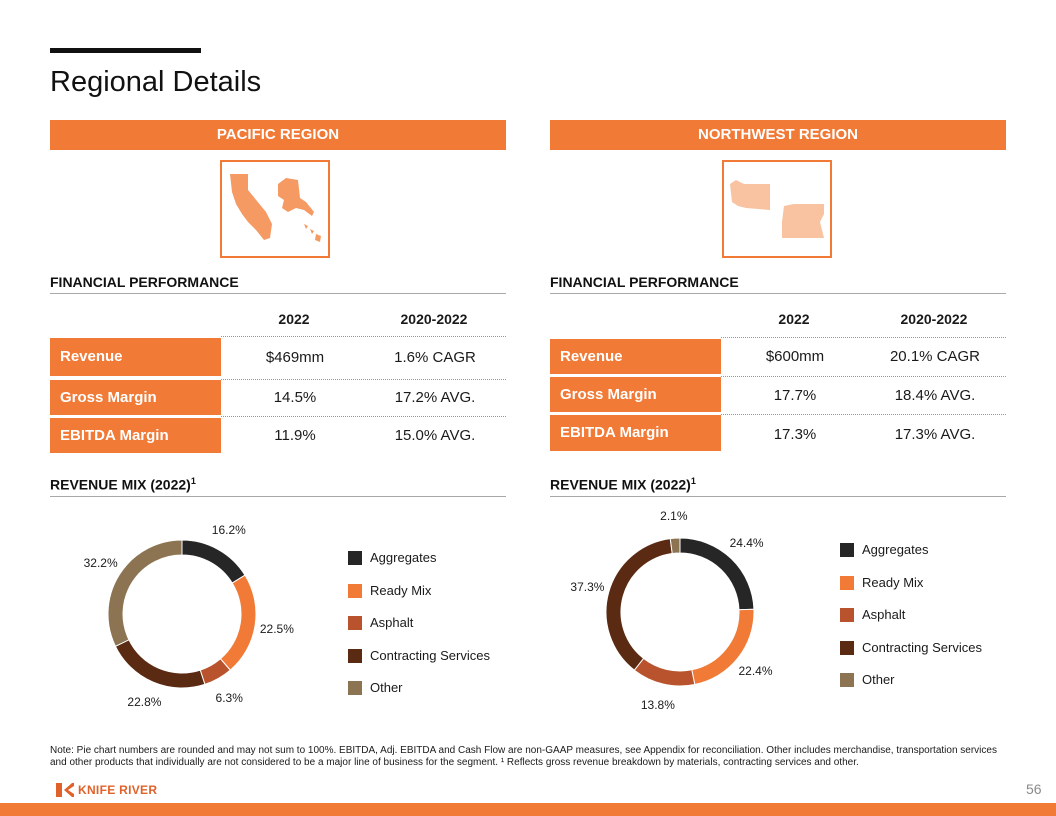  I want to click on bottom-accent-bar, so click(528, 809).